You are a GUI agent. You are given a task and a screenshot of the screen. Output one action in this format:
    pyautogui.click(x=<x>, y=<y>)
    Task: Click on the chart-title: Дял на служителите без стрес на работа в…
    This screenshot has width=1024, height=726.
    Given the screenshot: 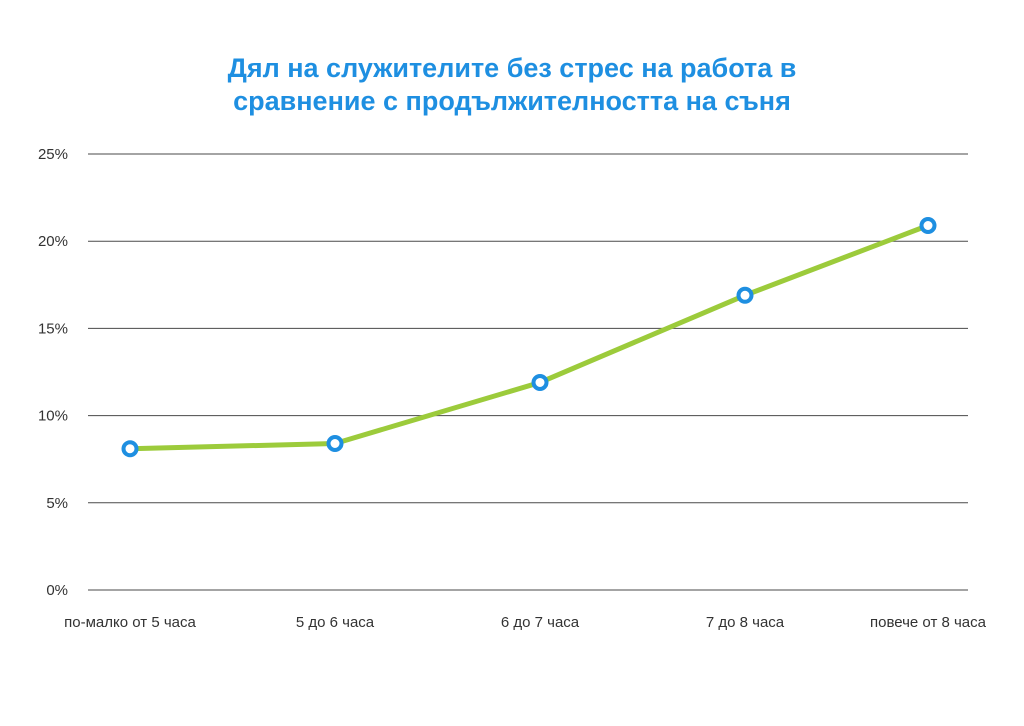 What is the action you would take?
    pyautogui.click(x=512, y=85)
    